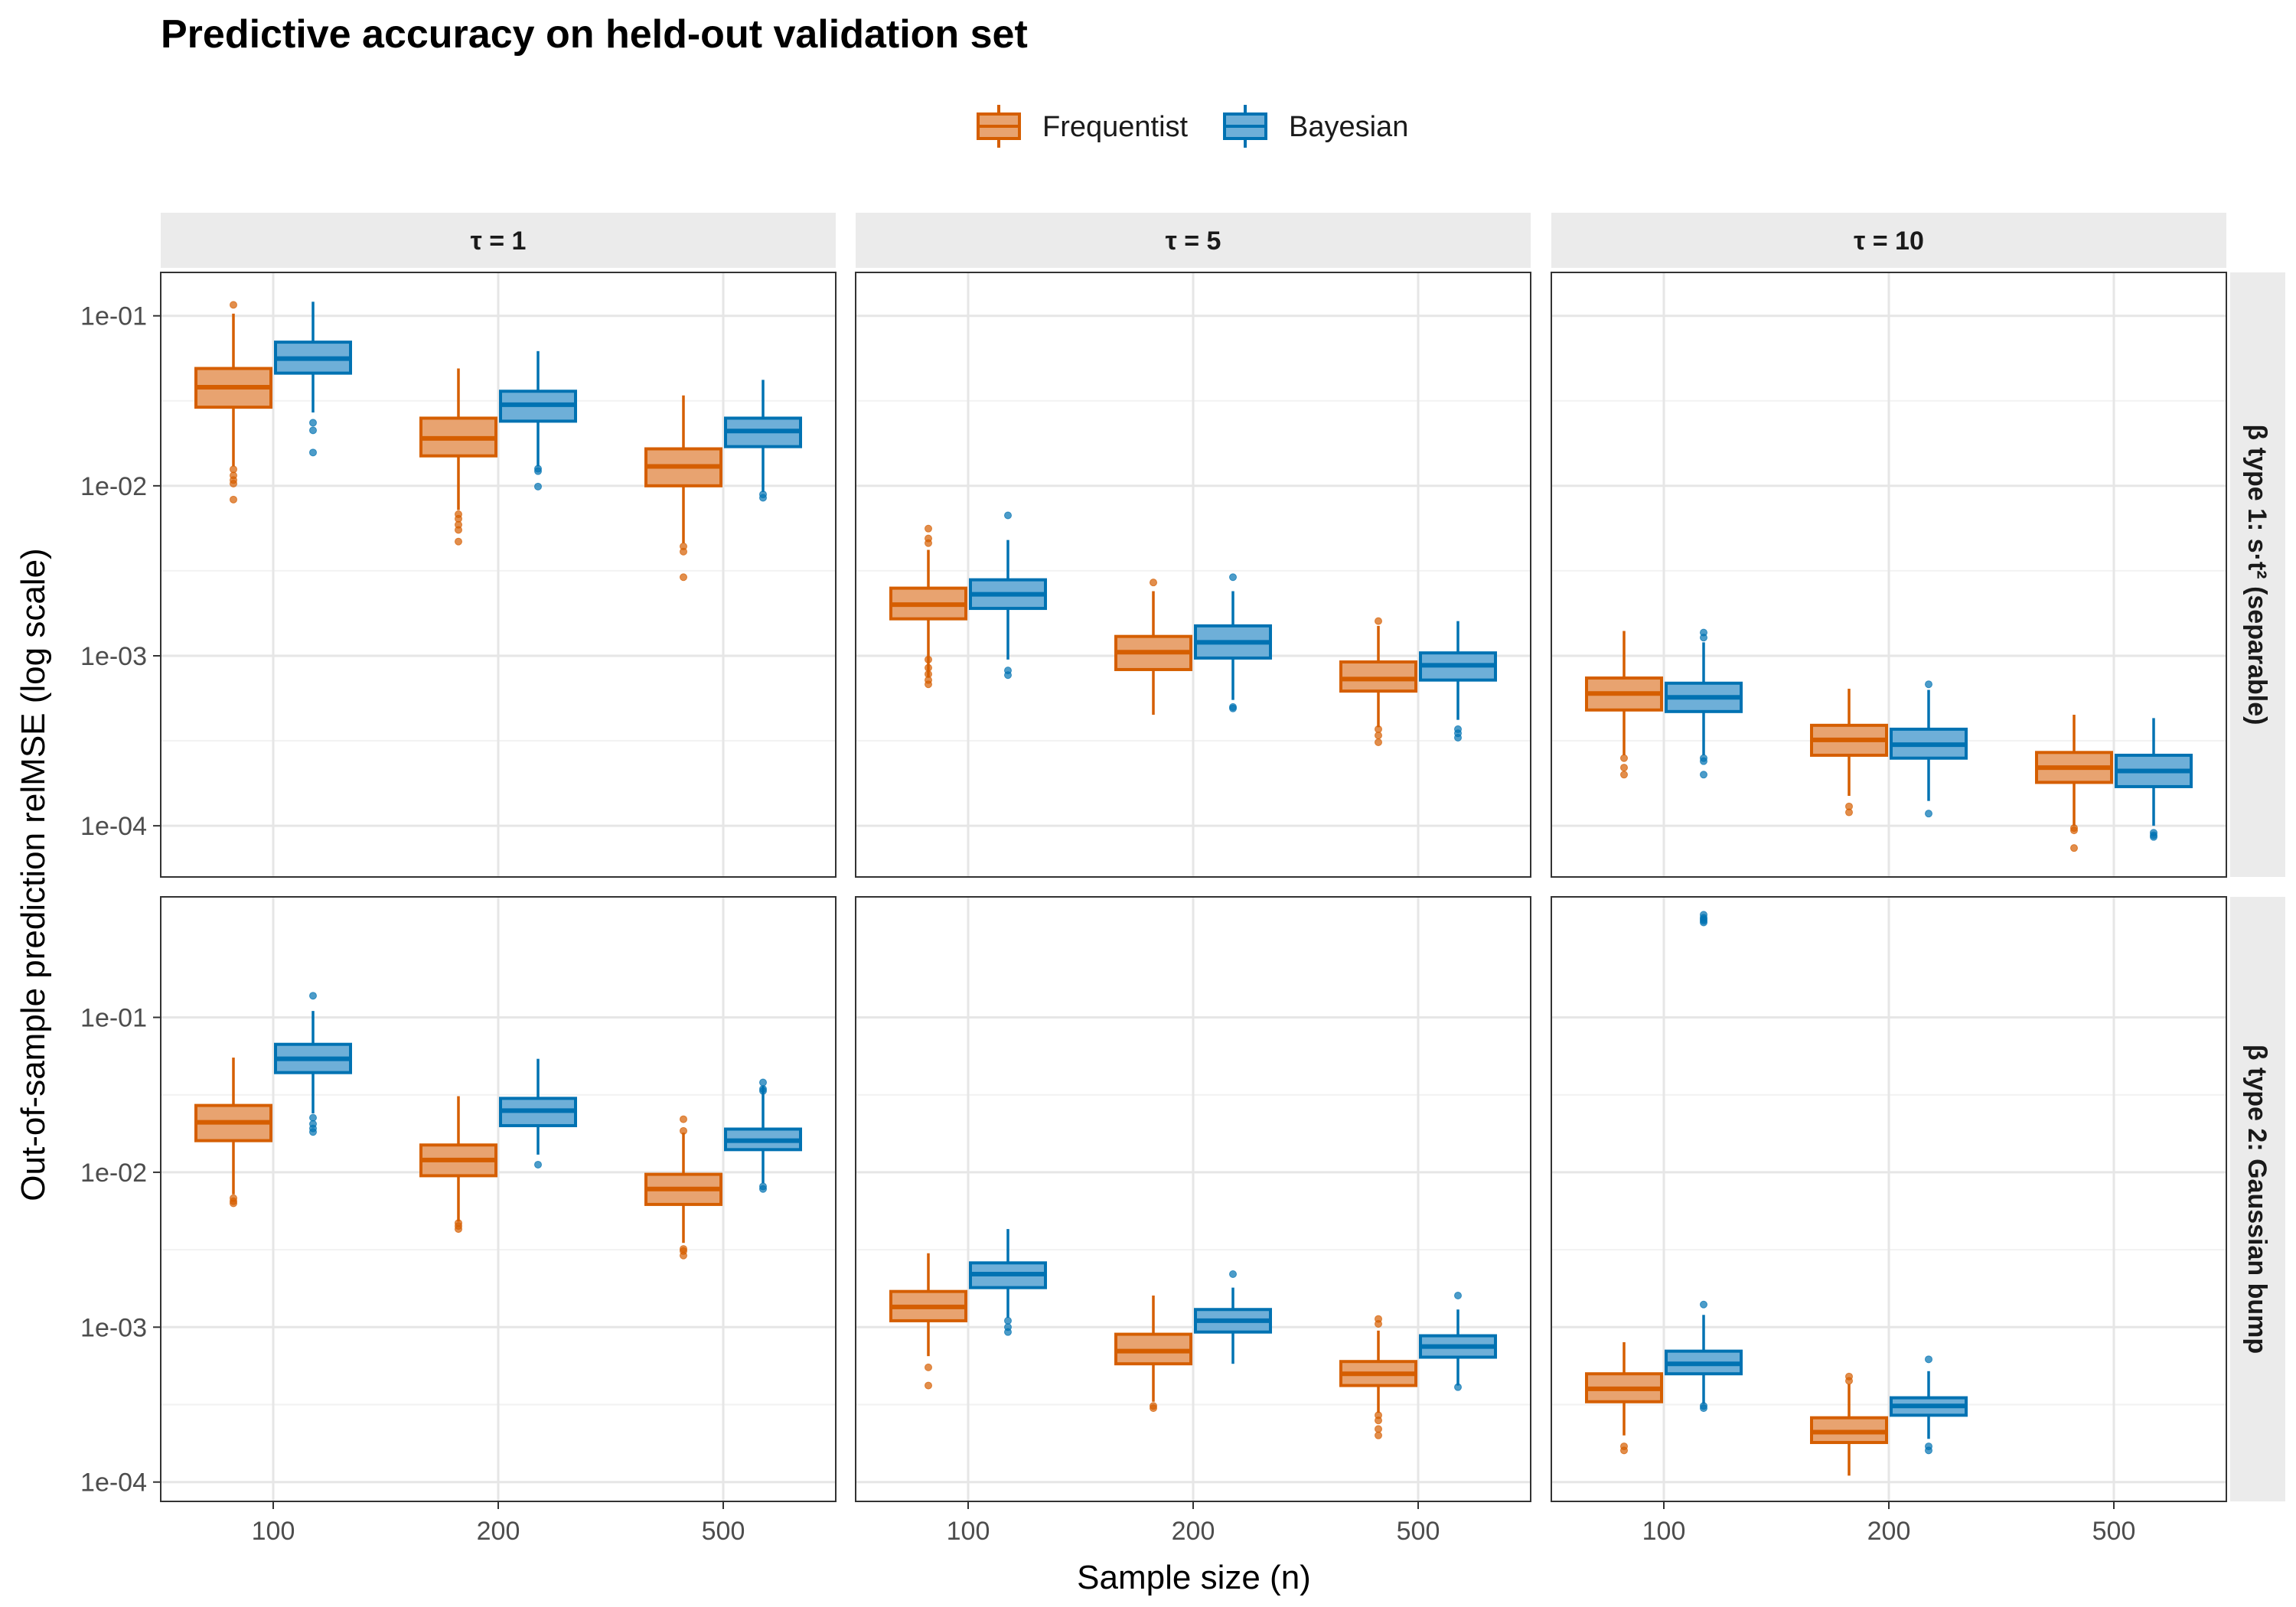 Image resolution: width=2296 pixels, height=1607 pixels. What do you see at coordinates (723, 1532) in the screenshot?
I see `x-tick-label: 500` at bounding box center [723, 1532].